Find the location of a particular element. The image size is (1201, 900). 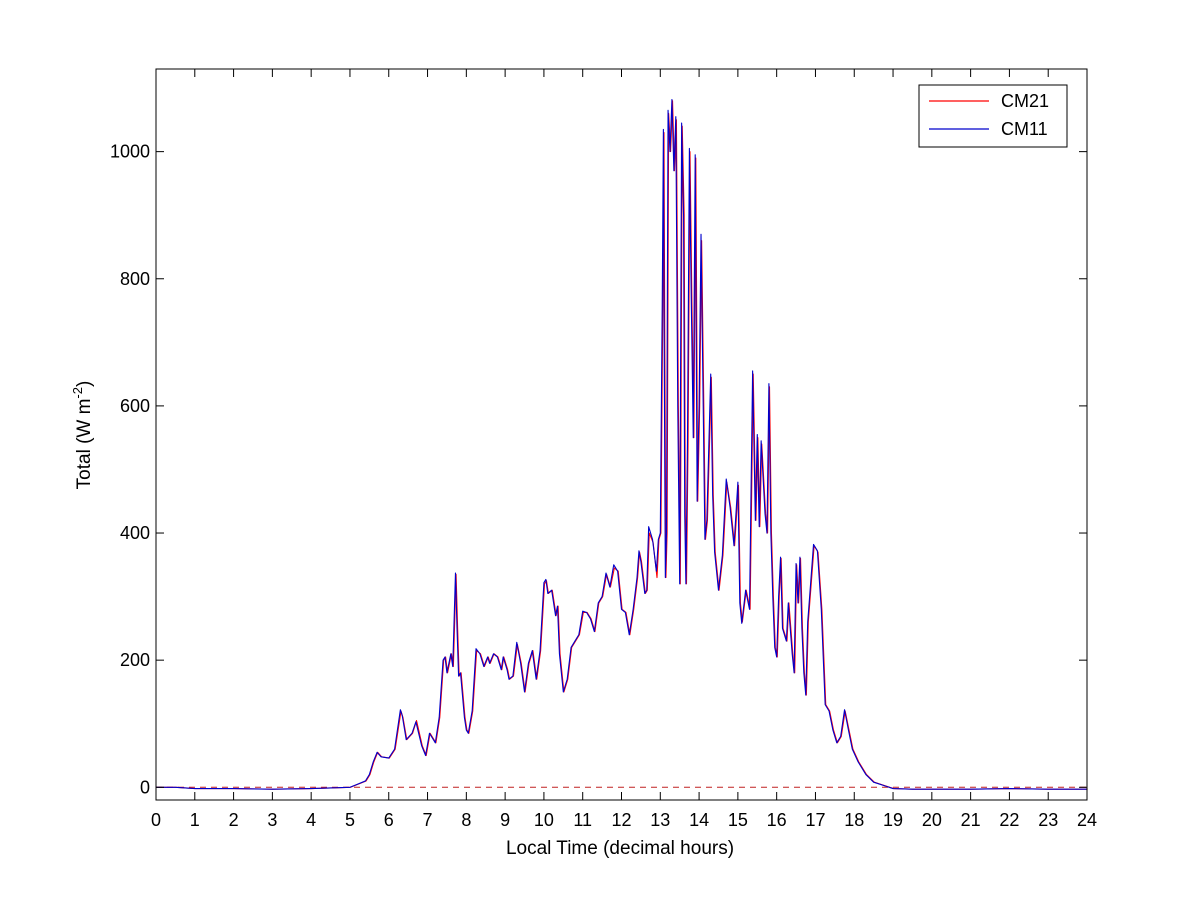

x-tick-label: 7 is located at coordinates (428, 820).